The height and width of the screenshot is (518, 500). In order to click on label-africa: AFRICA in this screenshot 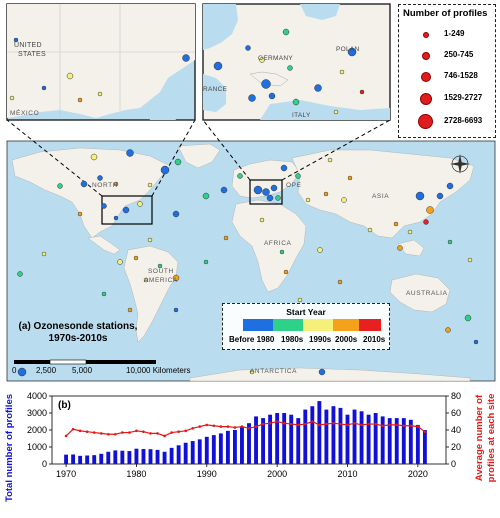, I will do `click(278, 243)`.